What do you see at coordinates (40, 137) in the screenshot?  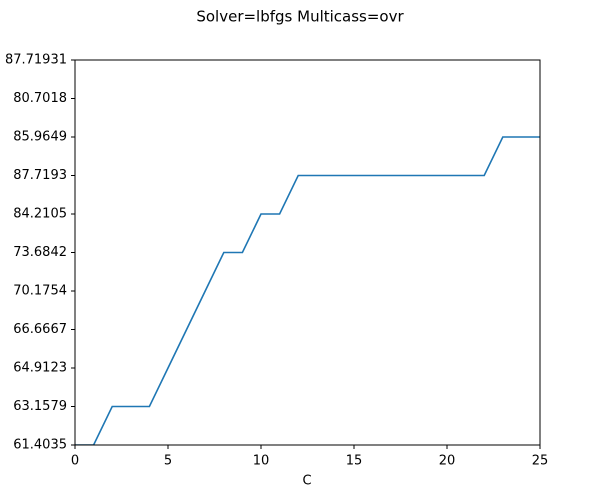 I see `y-tick-label: 85.9649` at bounding box center [40, 137].